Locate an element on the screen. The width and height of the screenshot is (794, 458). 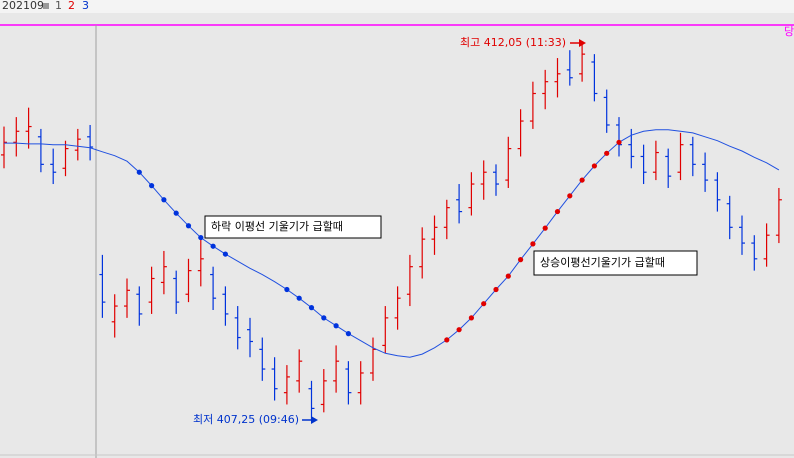
annotation: 최저 407,25 (09:46) is located at coordinates (246, 419).